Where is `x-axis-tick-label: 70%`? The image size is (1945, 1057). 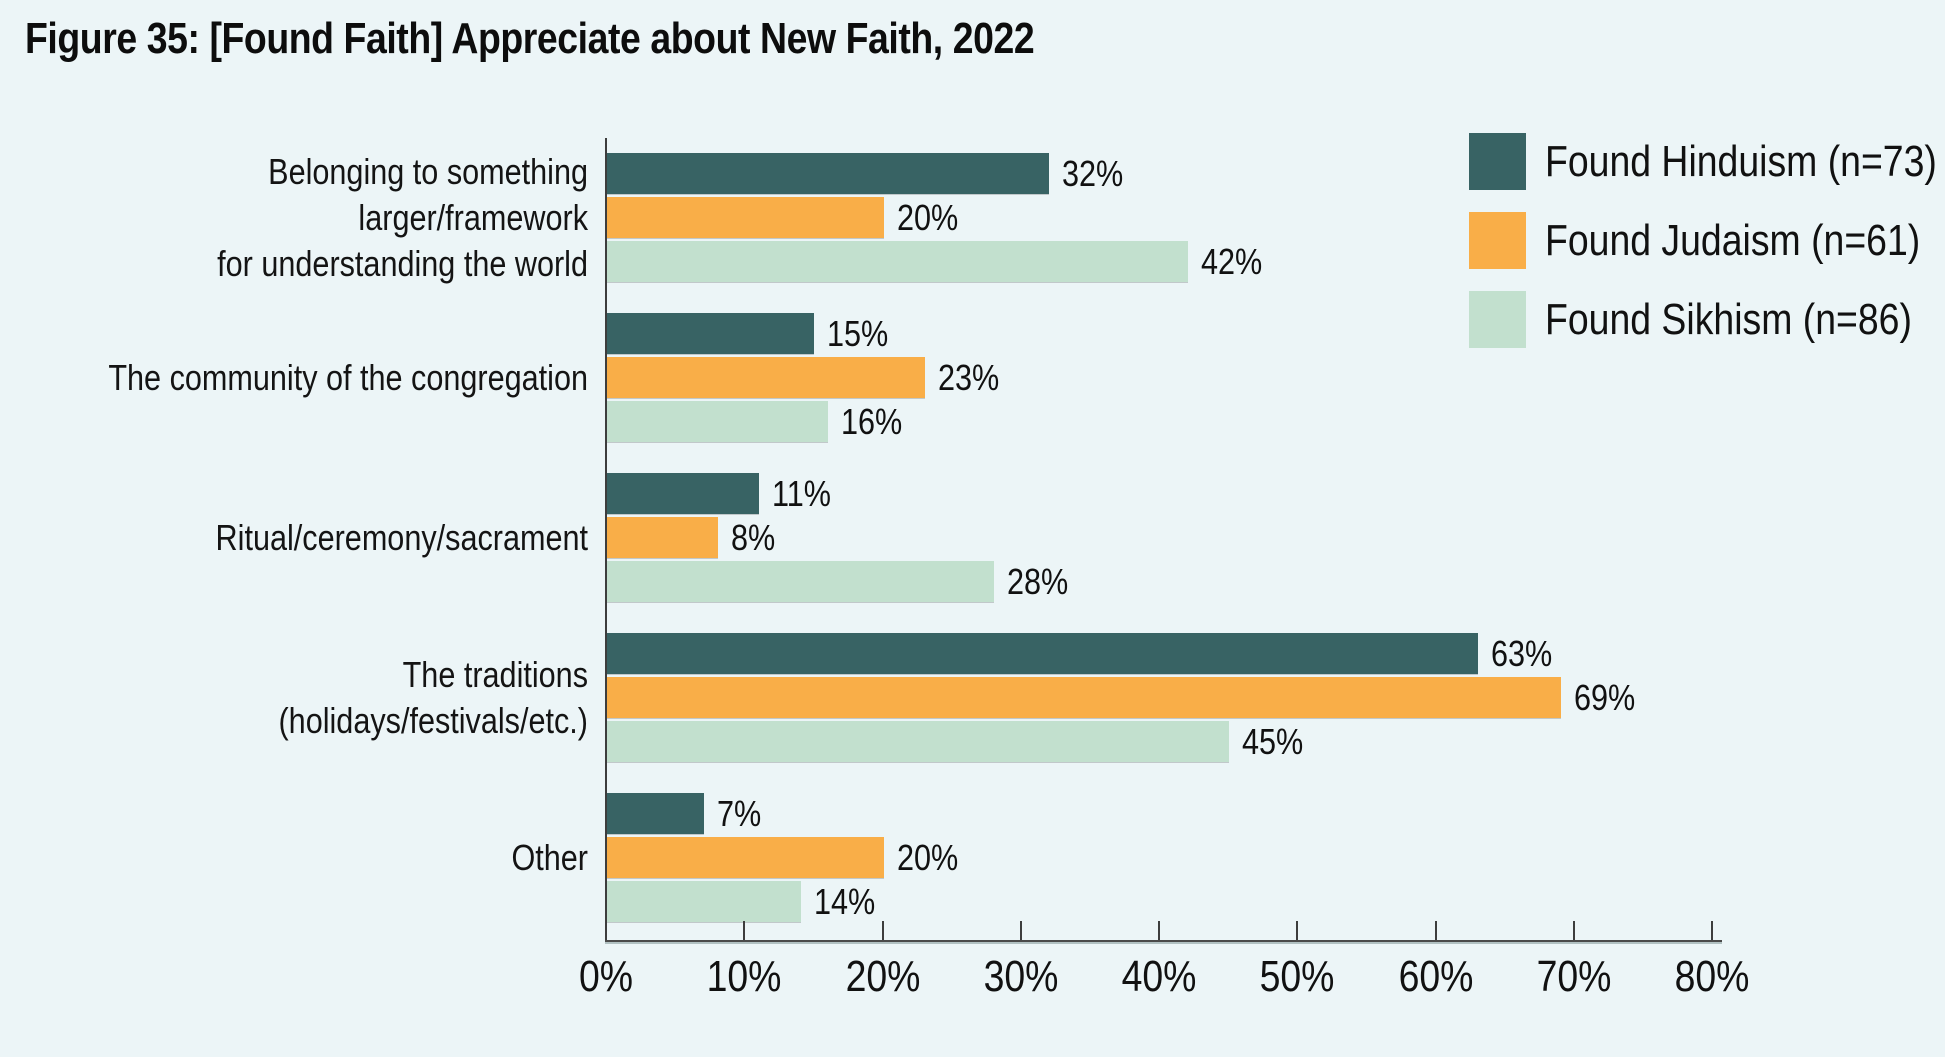 x-axis-tick-label: 70% is located at coordinates (1574, 976).